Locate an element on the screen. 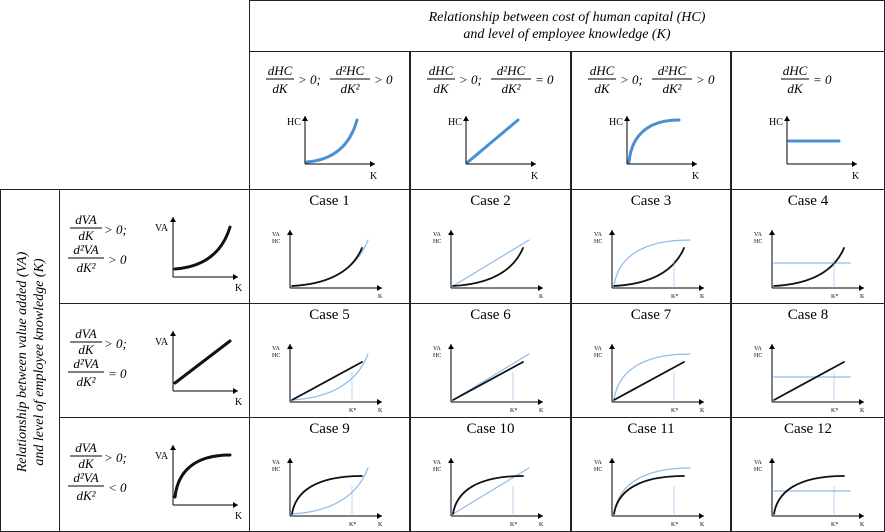 Image resolution: width=885 pixels, height=532 pixels. hc-graph-1-x-arrow is located at coordinates (372, 164).